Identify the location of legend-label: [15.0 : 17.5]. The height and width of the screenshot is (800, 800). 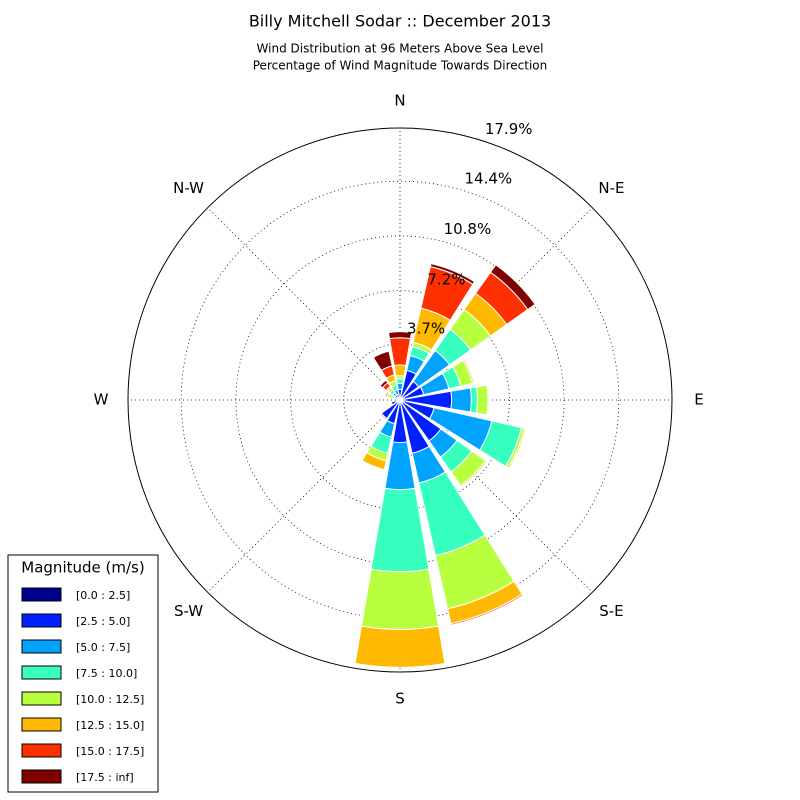
(110, 751).